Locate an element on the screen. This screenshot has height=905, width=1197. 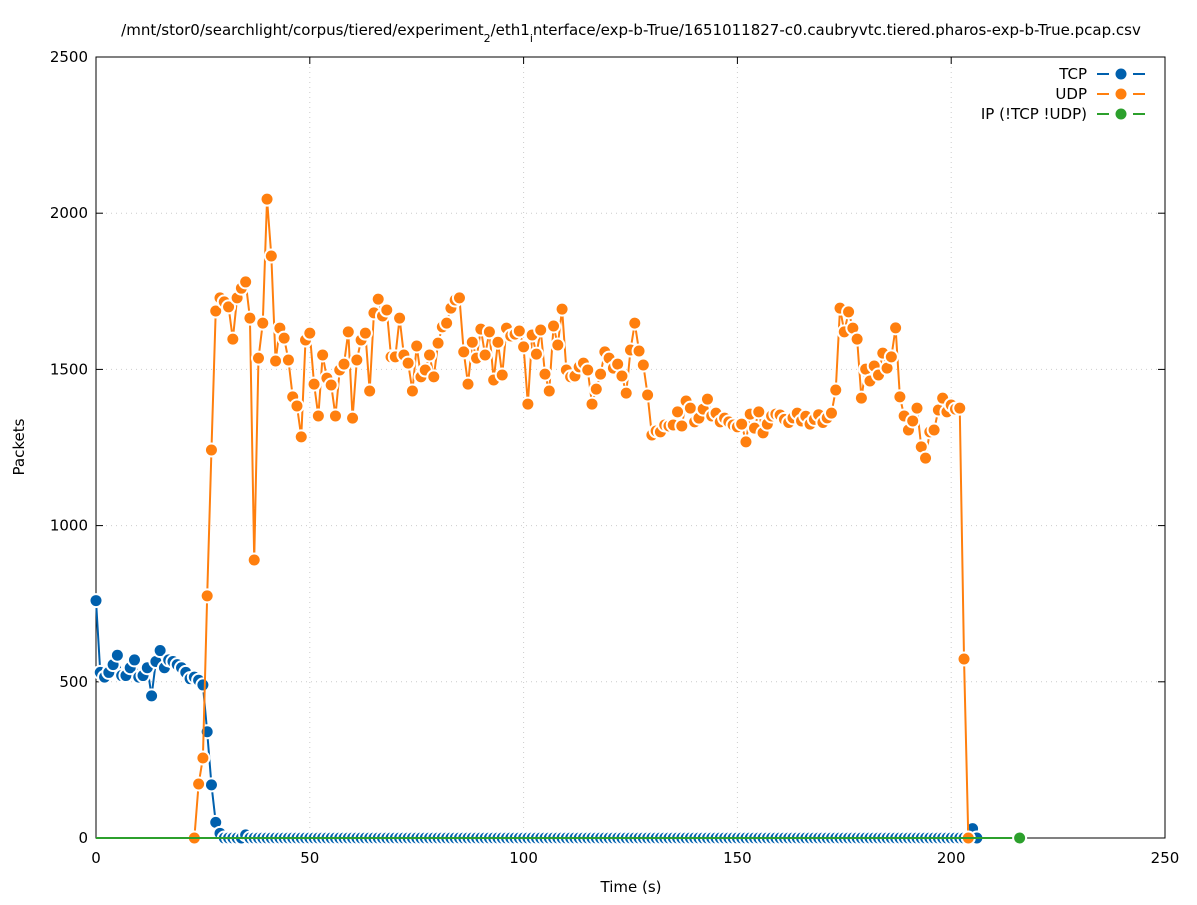
title-part: i is located at coordinates (531, 38).